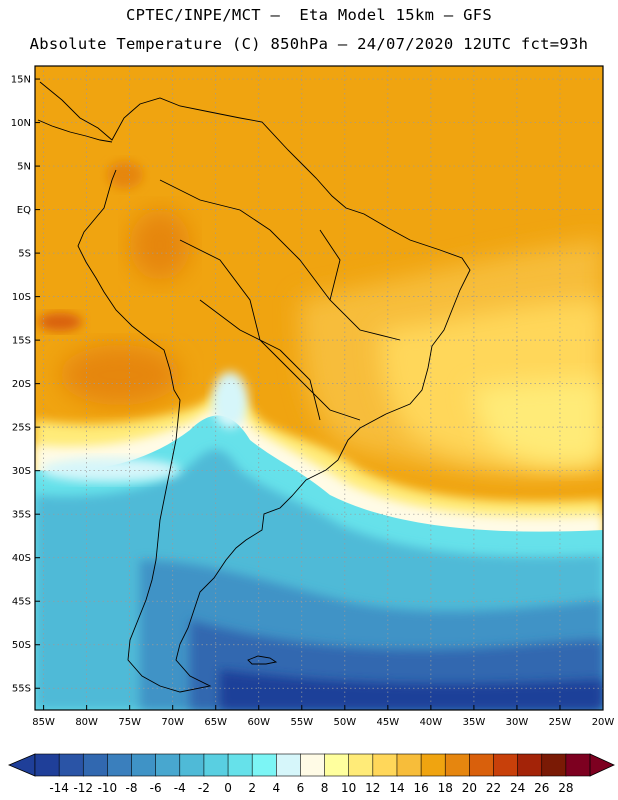  What do you see at coordinates (180, 788) in the screenshot?
I see `colorbar-label: -4` at bounding box center [180, 788].